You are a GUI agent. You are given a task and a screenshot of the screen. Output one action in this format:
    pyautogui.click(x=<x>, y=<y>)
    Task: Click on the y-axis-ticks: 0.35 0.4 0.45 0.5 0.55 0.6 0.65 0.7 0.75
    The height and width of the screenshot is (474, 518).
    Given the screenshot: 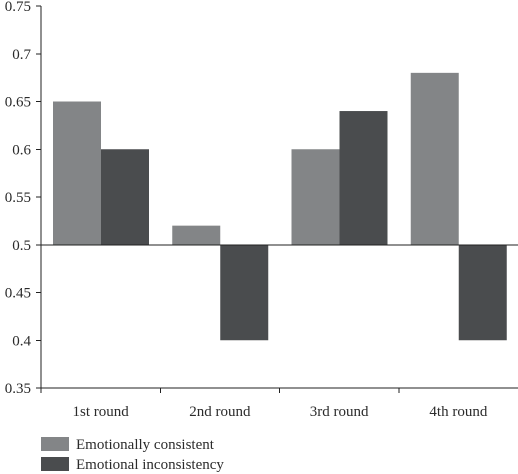 What is the action you would take?
    pyautogui.click(x=23, y=198)
    